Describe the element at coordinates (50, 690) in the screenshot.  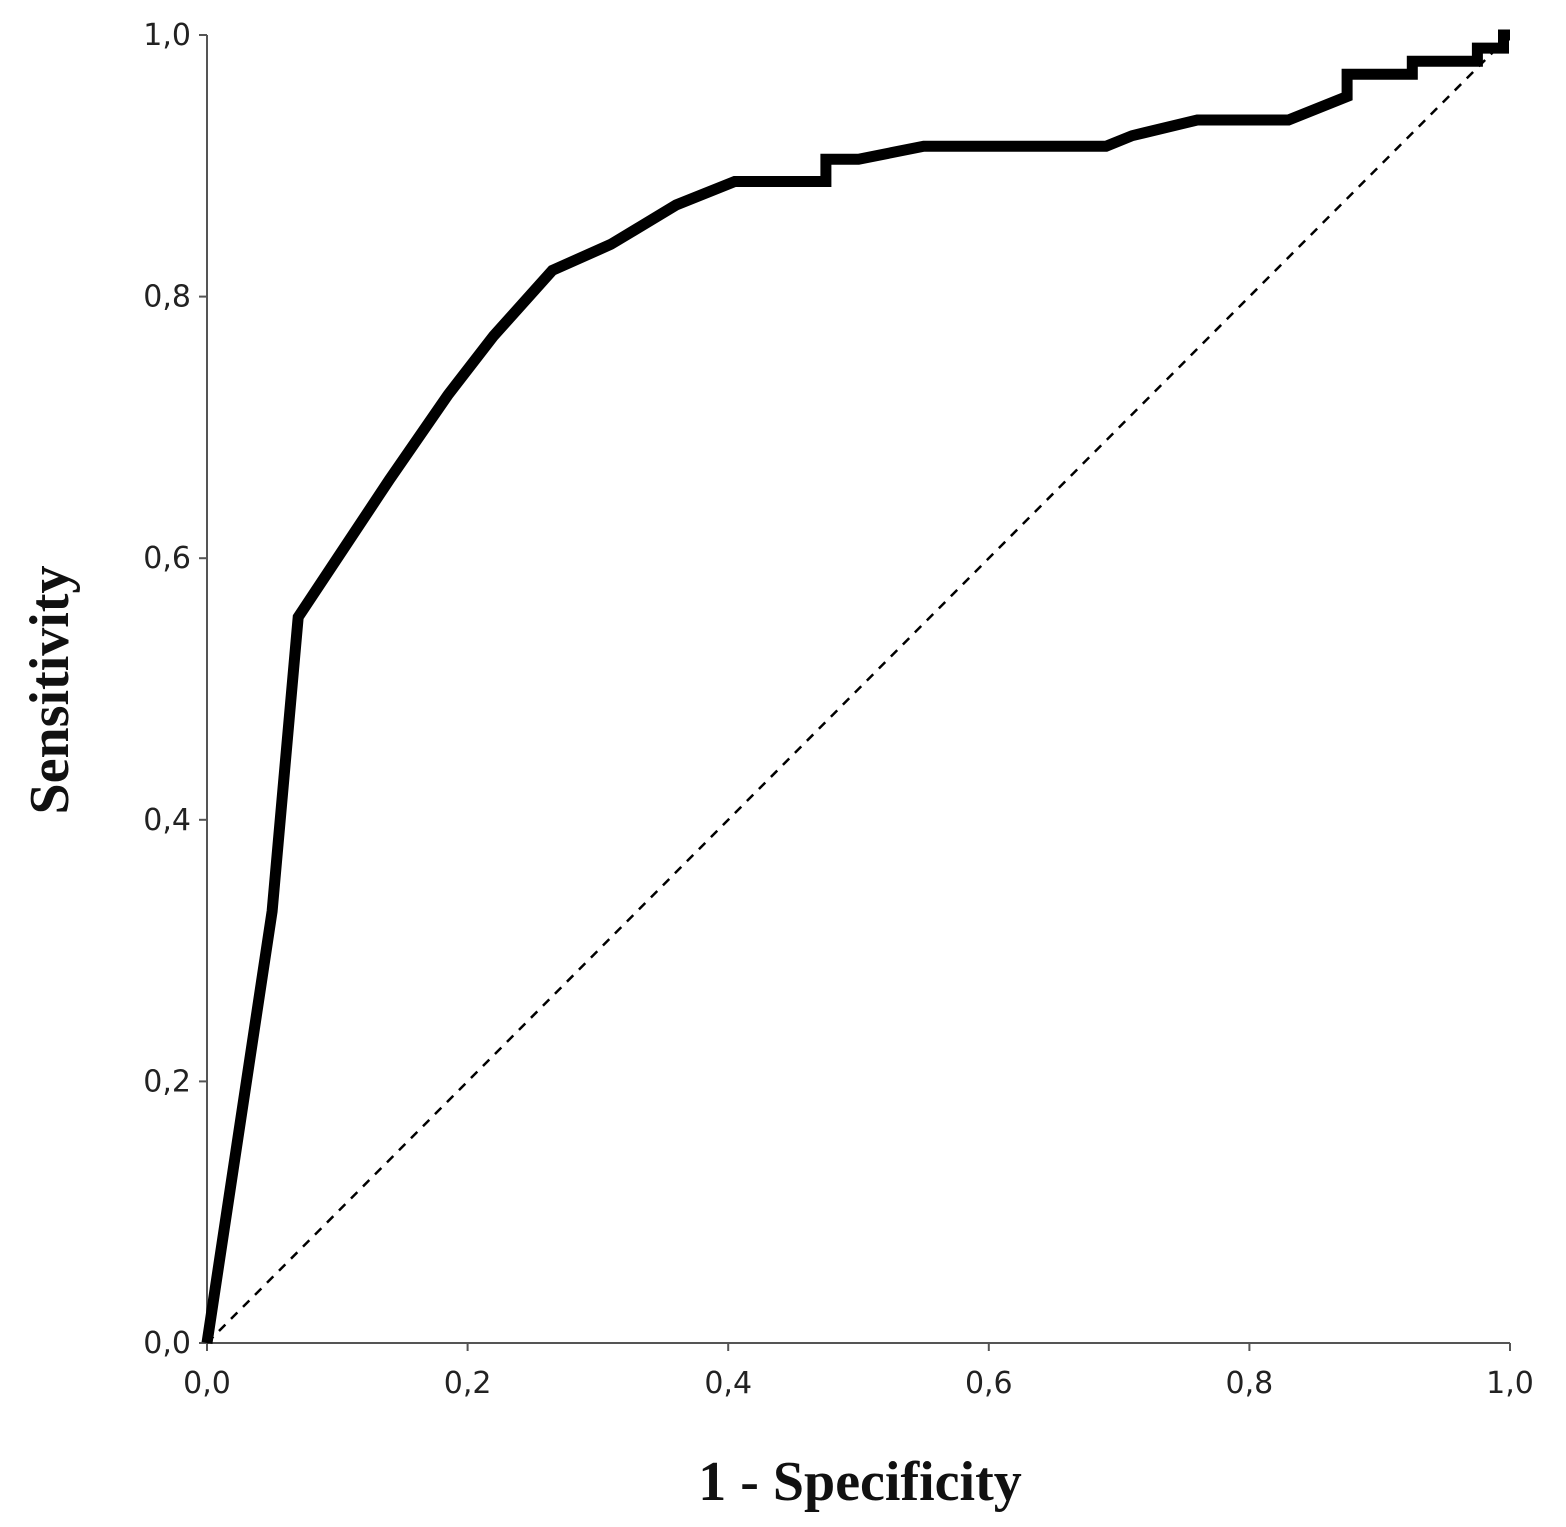
I see `y-axis-title: Sensitivity` at that location.